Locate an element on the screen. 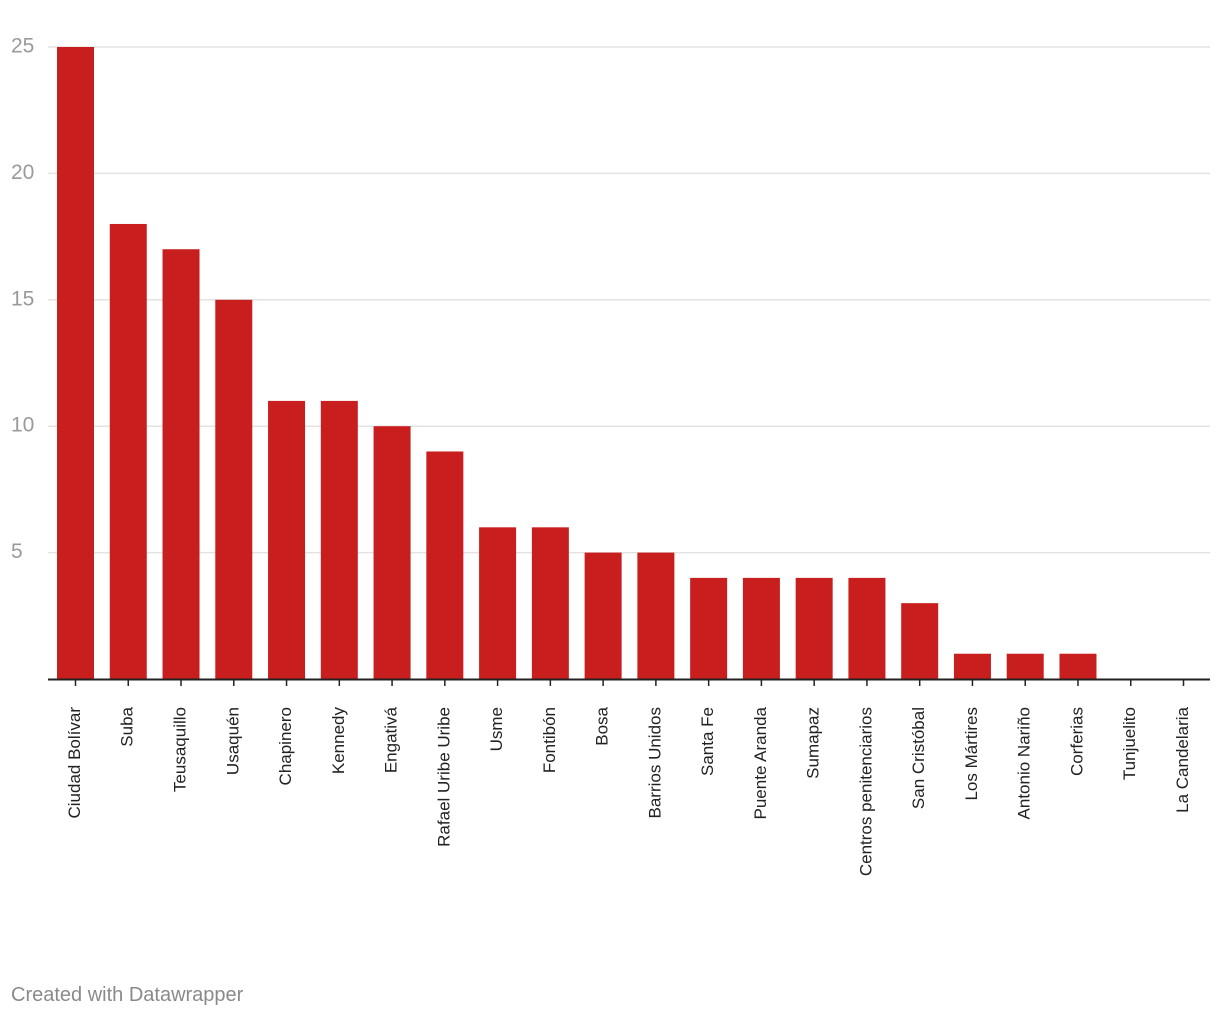  y-axis-ticks: 5 10 15 20 25 is located at coordinates (22, 299).